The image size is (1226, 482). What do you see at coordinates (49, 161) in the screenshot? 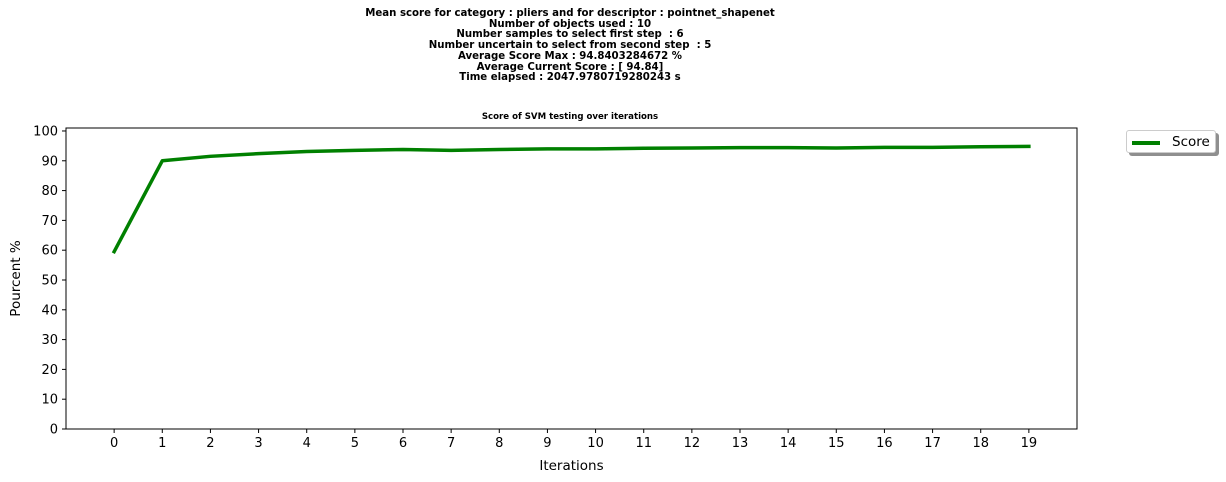
I see `y-tick-label: 90` at bounding box center [49, 161].